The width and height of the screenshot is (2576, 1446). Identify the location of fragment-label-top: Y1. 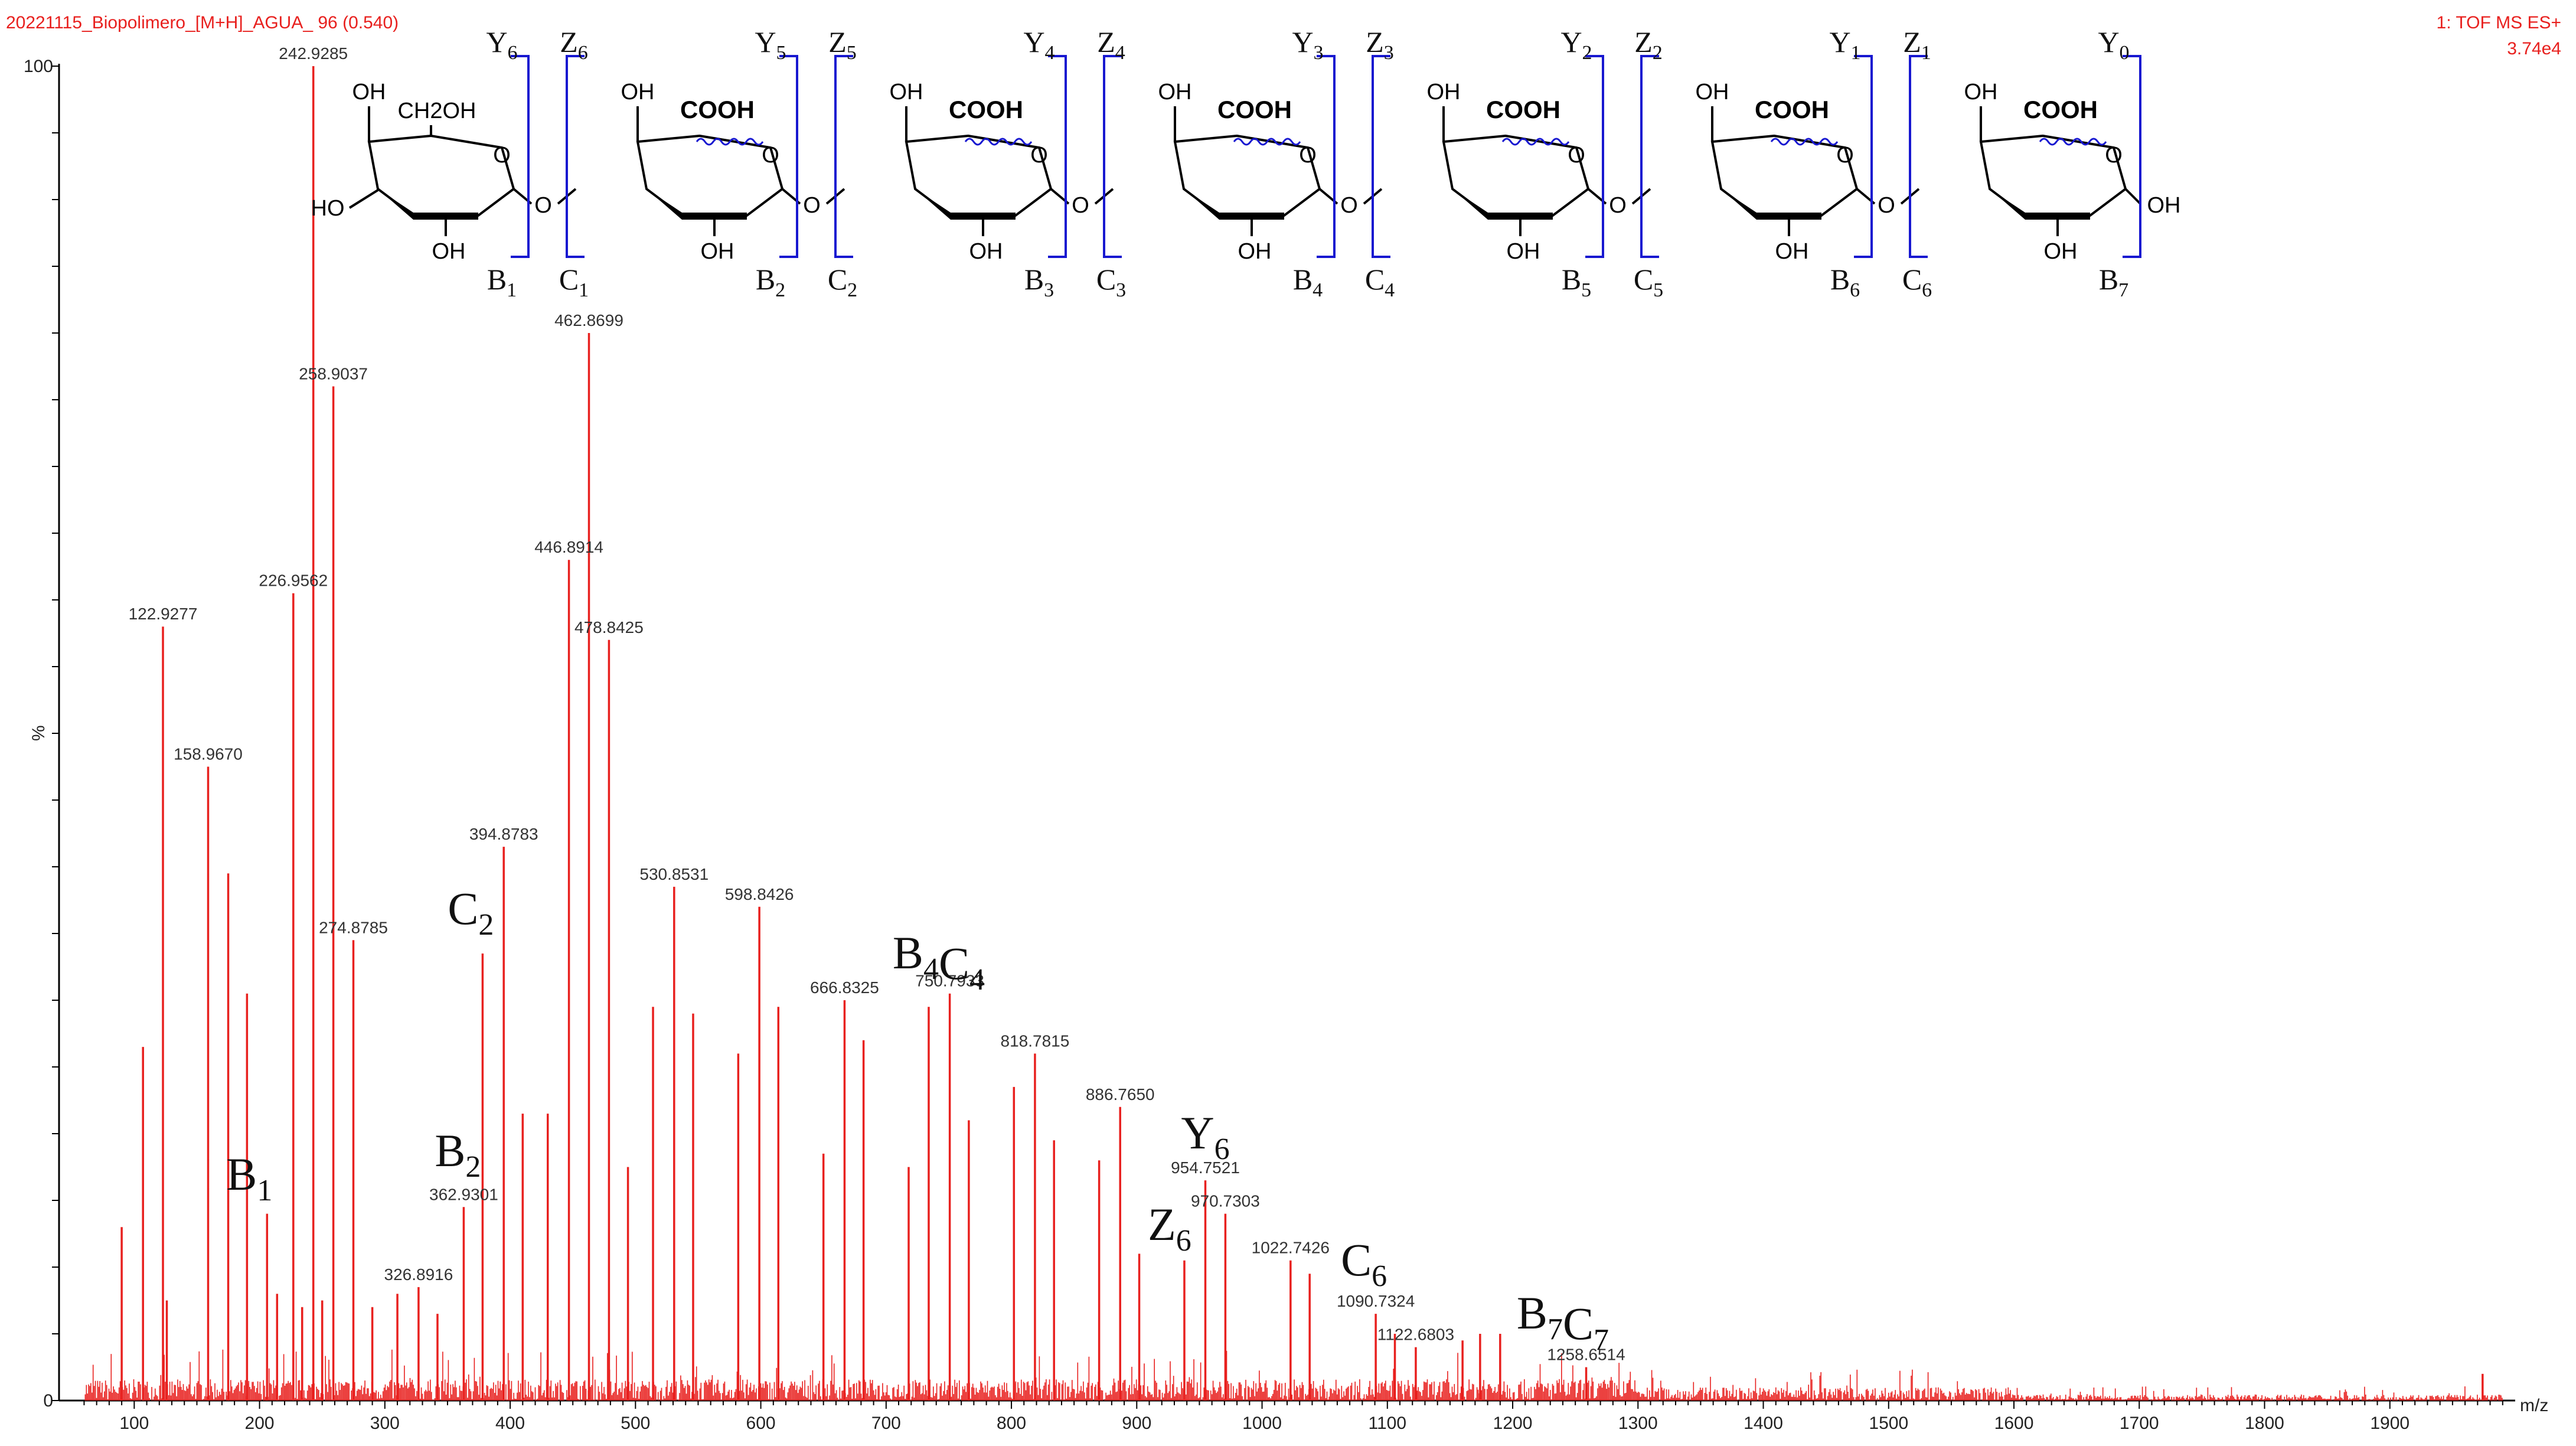
(1844, 44).